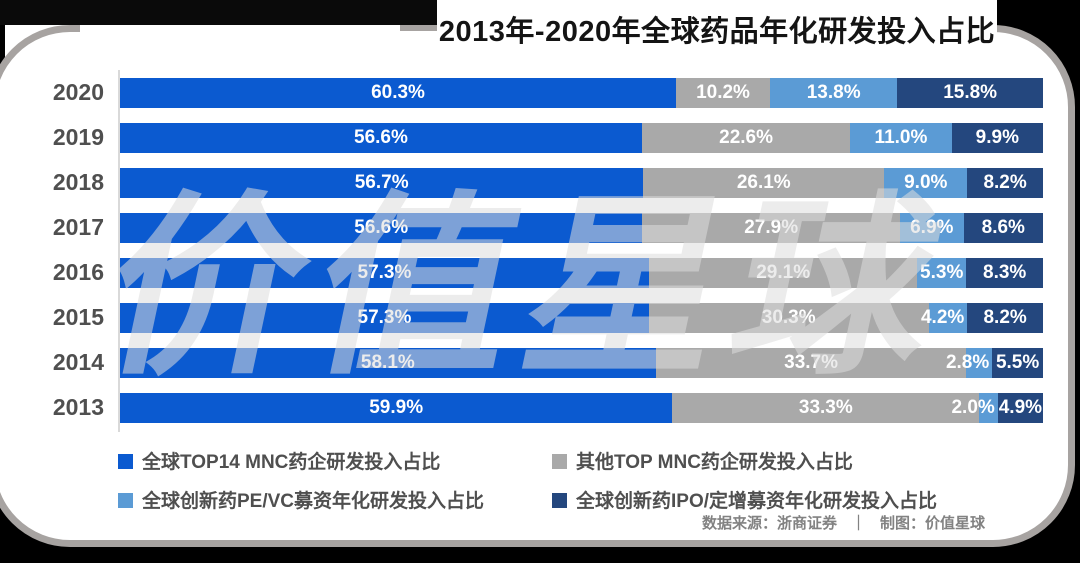  I want to click on year-label: 2018, so click(78, 182).